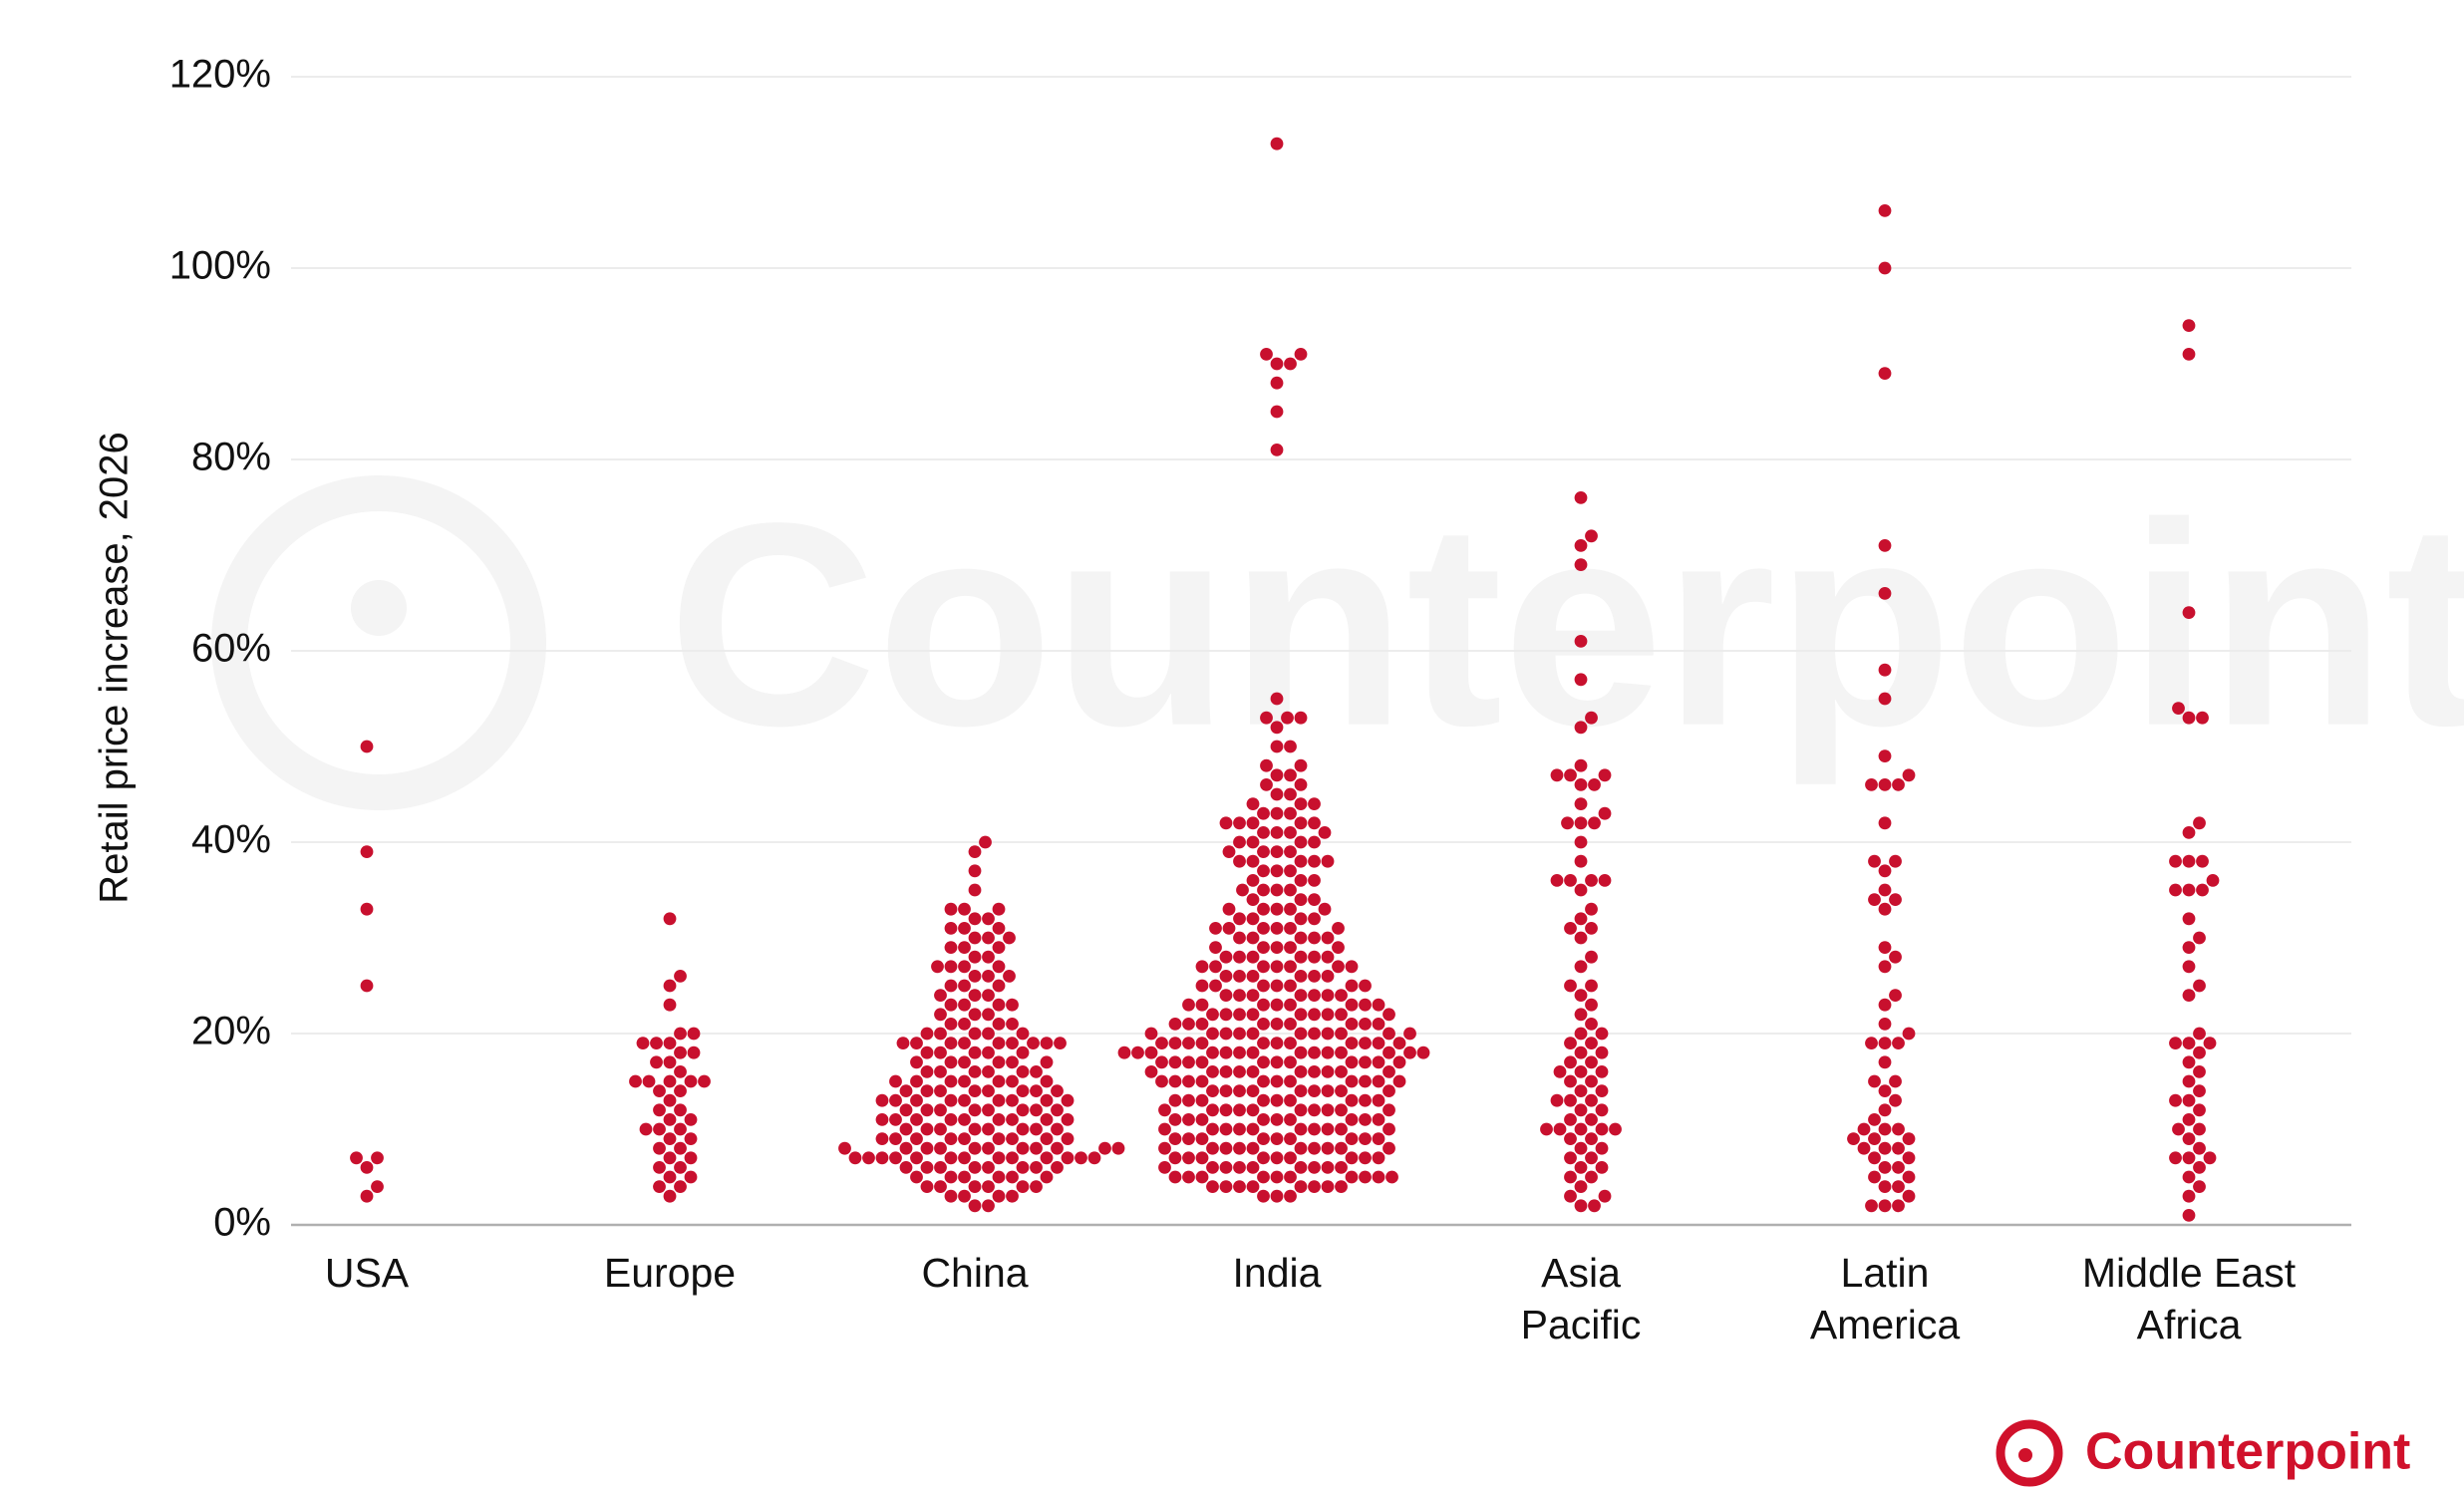 The image size is (2464, 1493). What do you see at coordinates (2248, 1452) in the screenshot?
I see `logo-text: Counterpoint` at bounding box center [2248, 1452].